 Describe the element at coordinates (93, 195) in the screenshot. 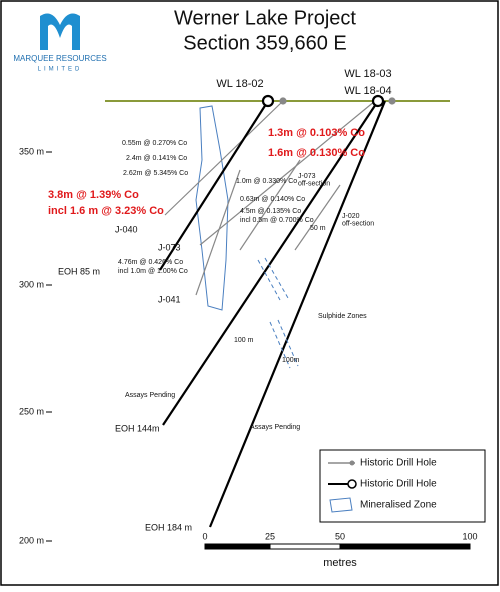

I see `highlight: 3.8m @ 1.39% Co` at that location.